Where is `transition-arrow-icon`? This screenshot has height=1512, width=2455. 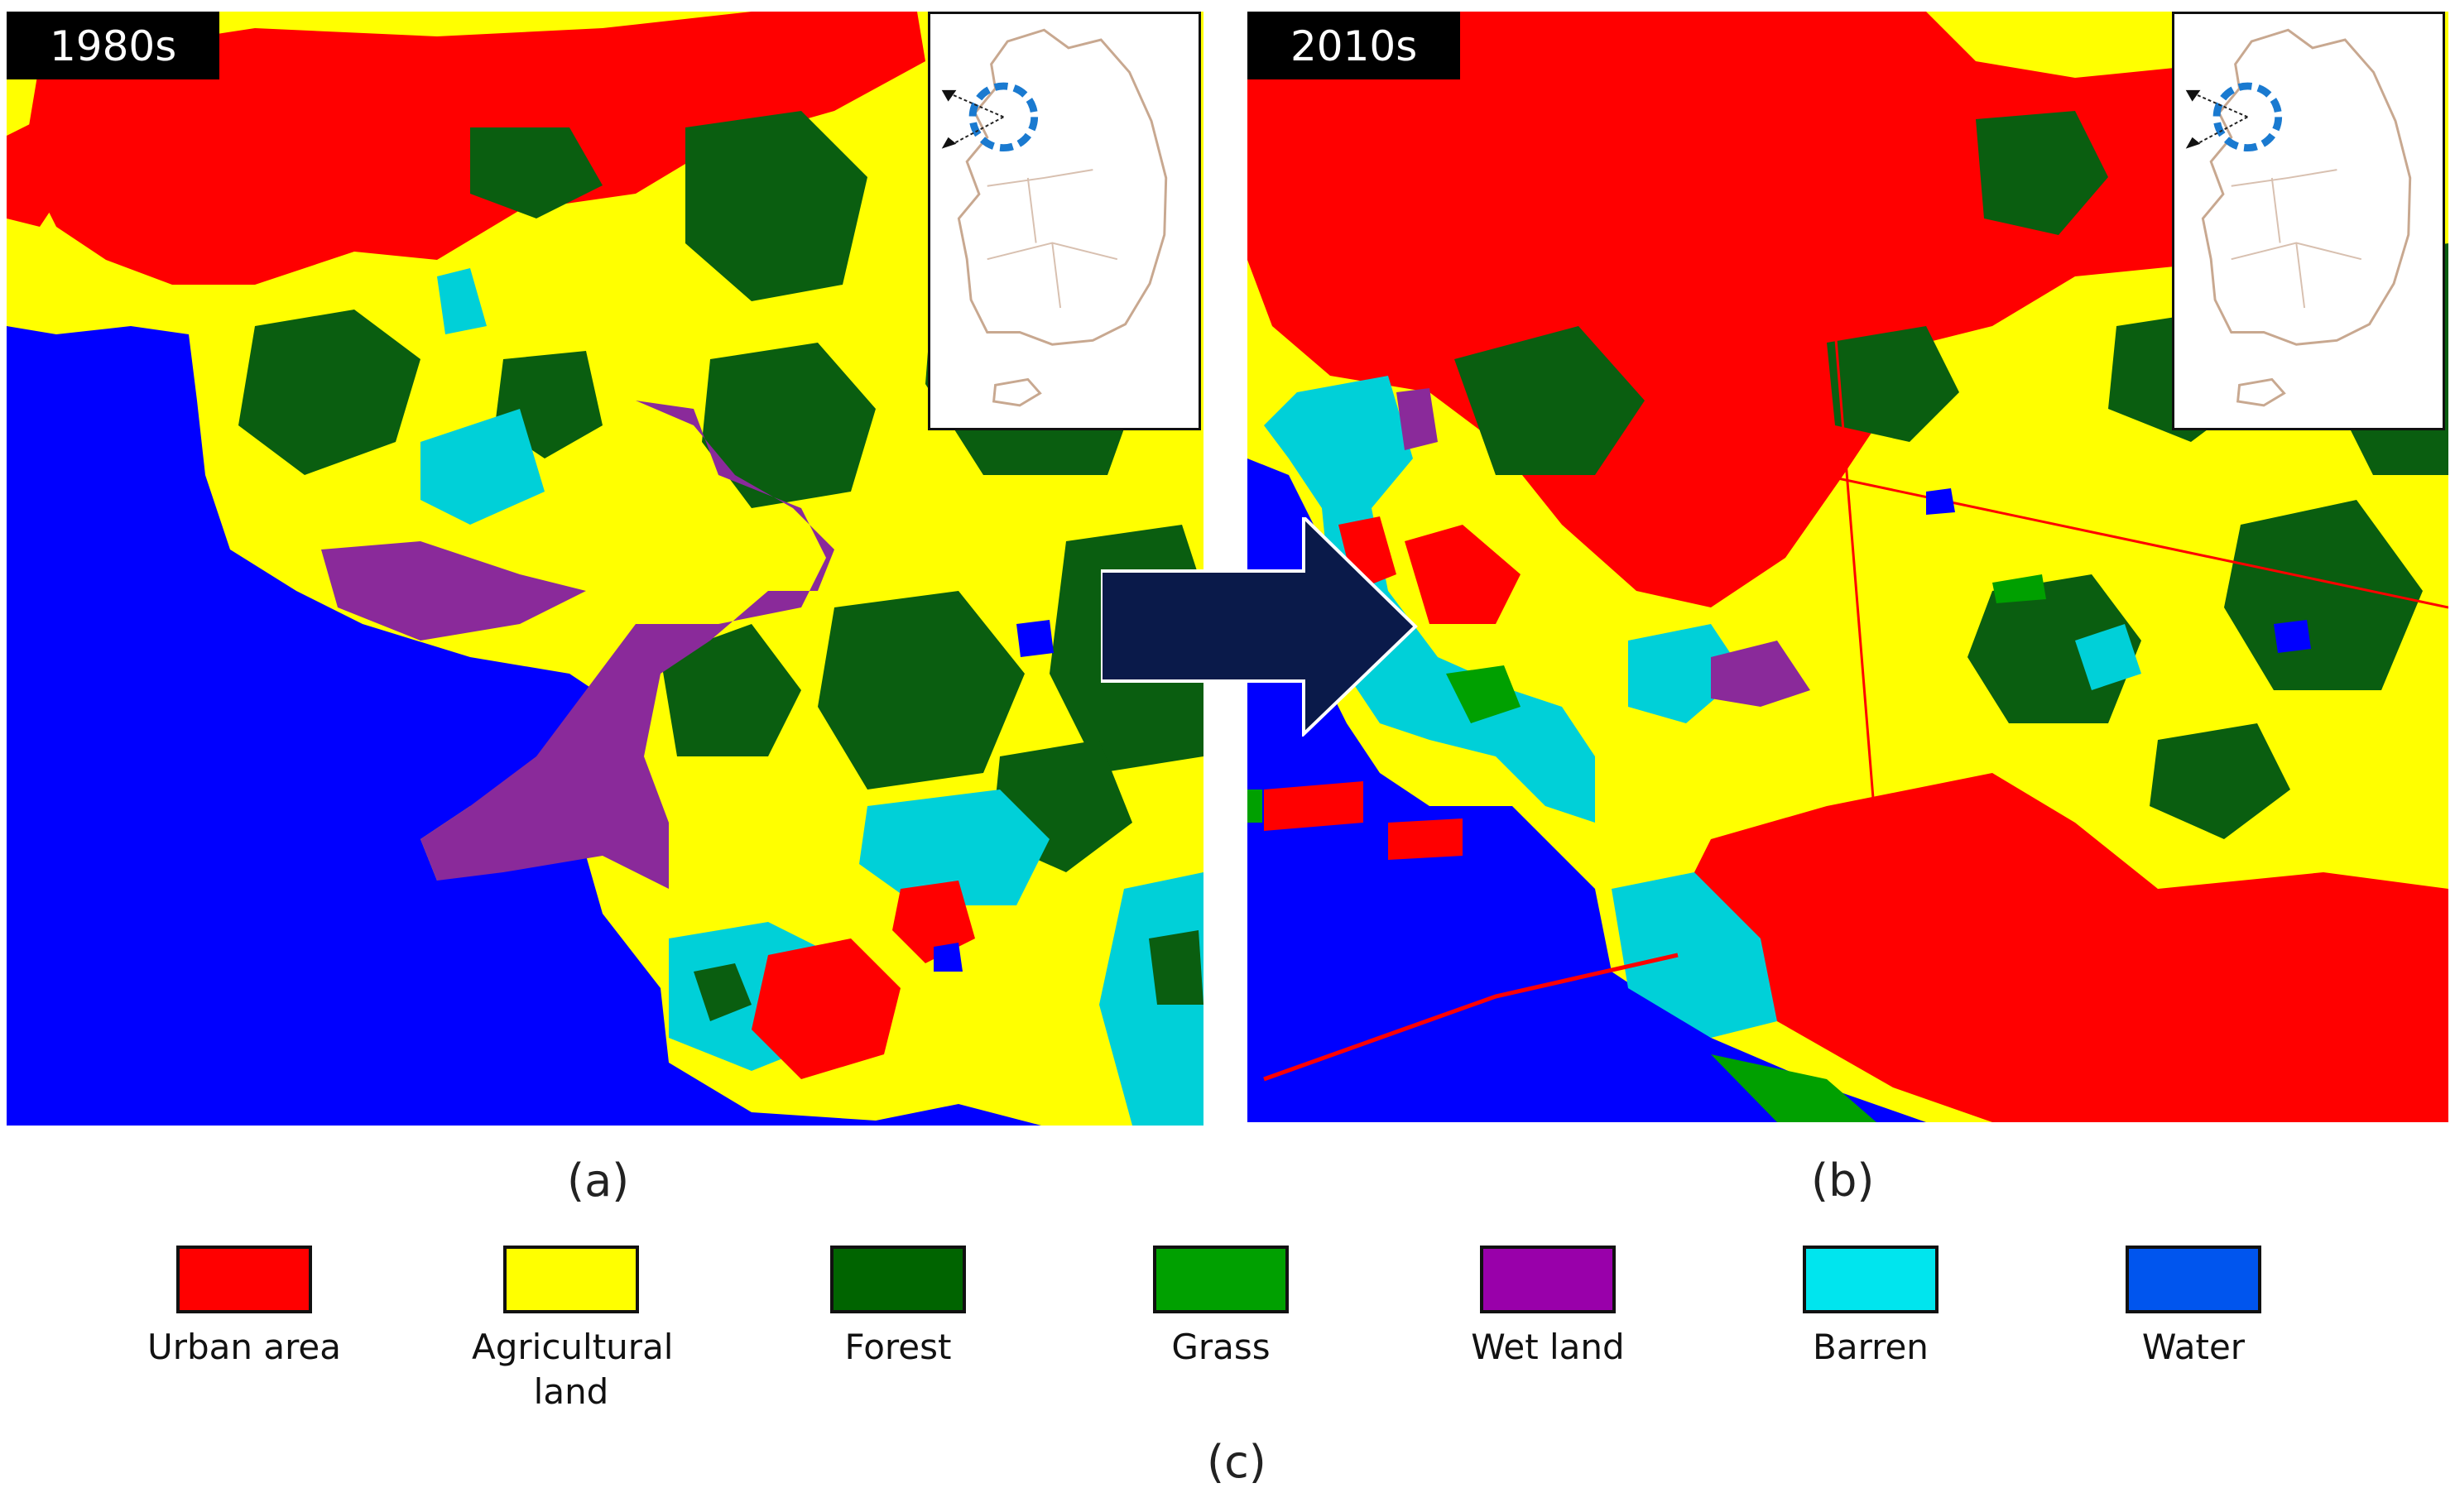 transition-arrow-icon is located at coordinates (1259, 627).